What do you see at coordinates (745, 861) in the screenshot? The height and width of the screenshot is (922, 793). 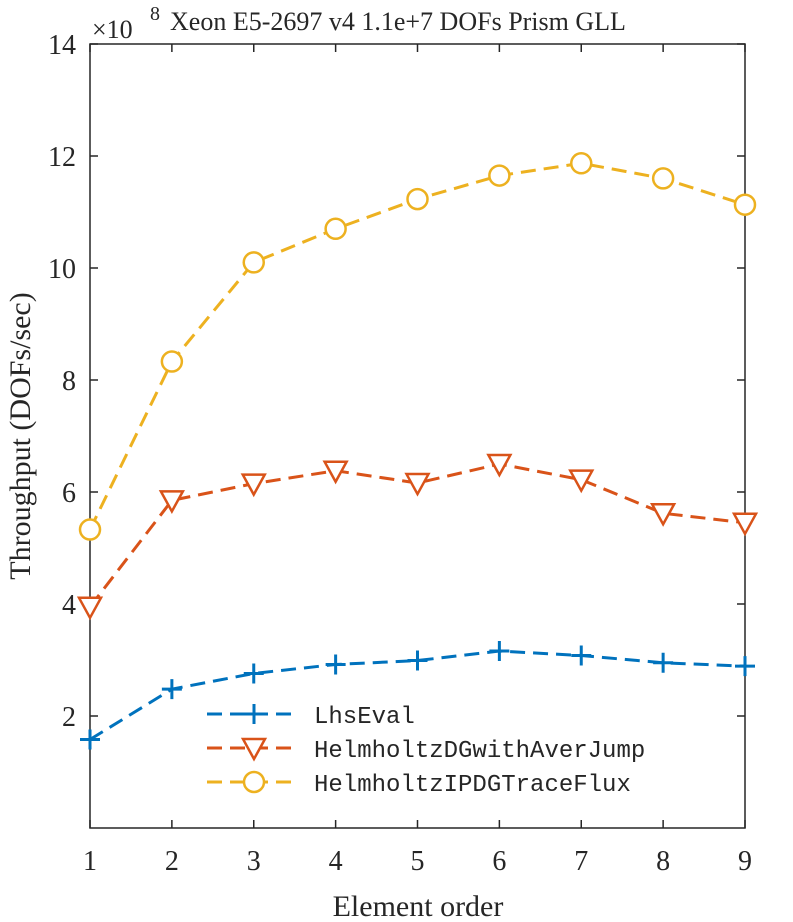 I see `x-tick-label: 9` at bounding box center [745, 861].